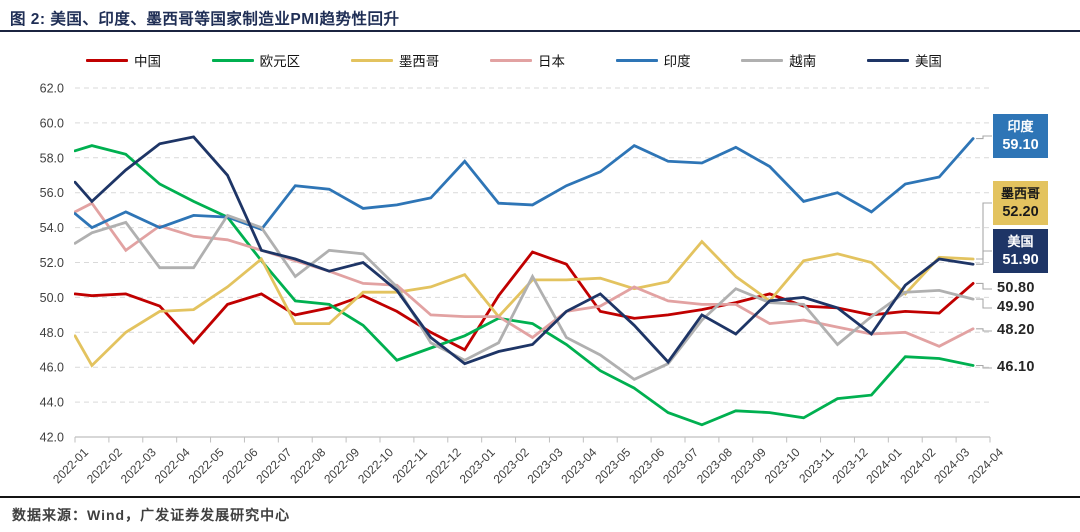 The width and height of the screenshot is (1080, 532). What do you see at coordinates (138, 465) in the screenshot?
I see `x-tick-label: 2022-03` at bounding box center [138, 465].